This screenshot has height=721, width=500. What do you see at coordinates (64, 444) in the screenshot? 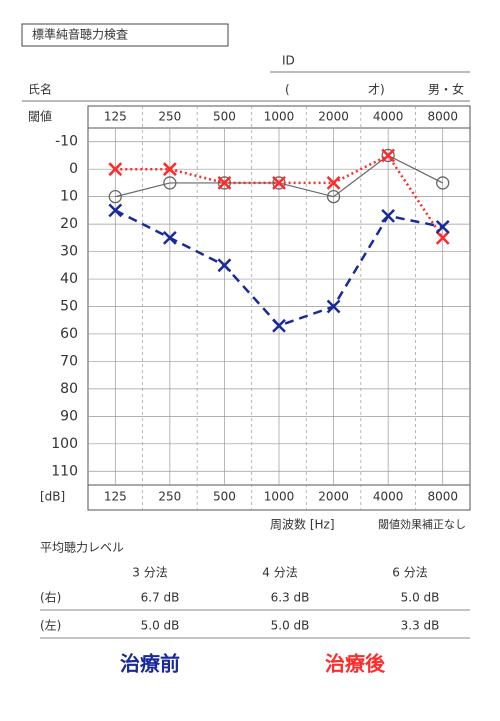
I see `y-tick-label: 100` at bounding box center [64, 444].